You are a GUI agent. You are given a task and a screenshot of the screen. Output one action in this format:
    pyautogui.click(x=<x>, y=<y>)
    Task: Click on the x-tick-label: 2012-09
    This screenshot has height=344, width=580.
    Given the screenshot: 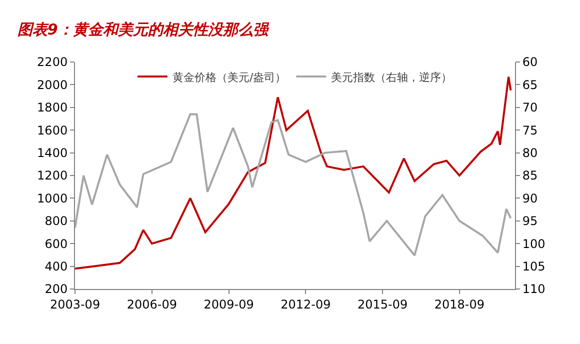 What is the action you would take?
    pyautogui.click(x=305, y=304)
    